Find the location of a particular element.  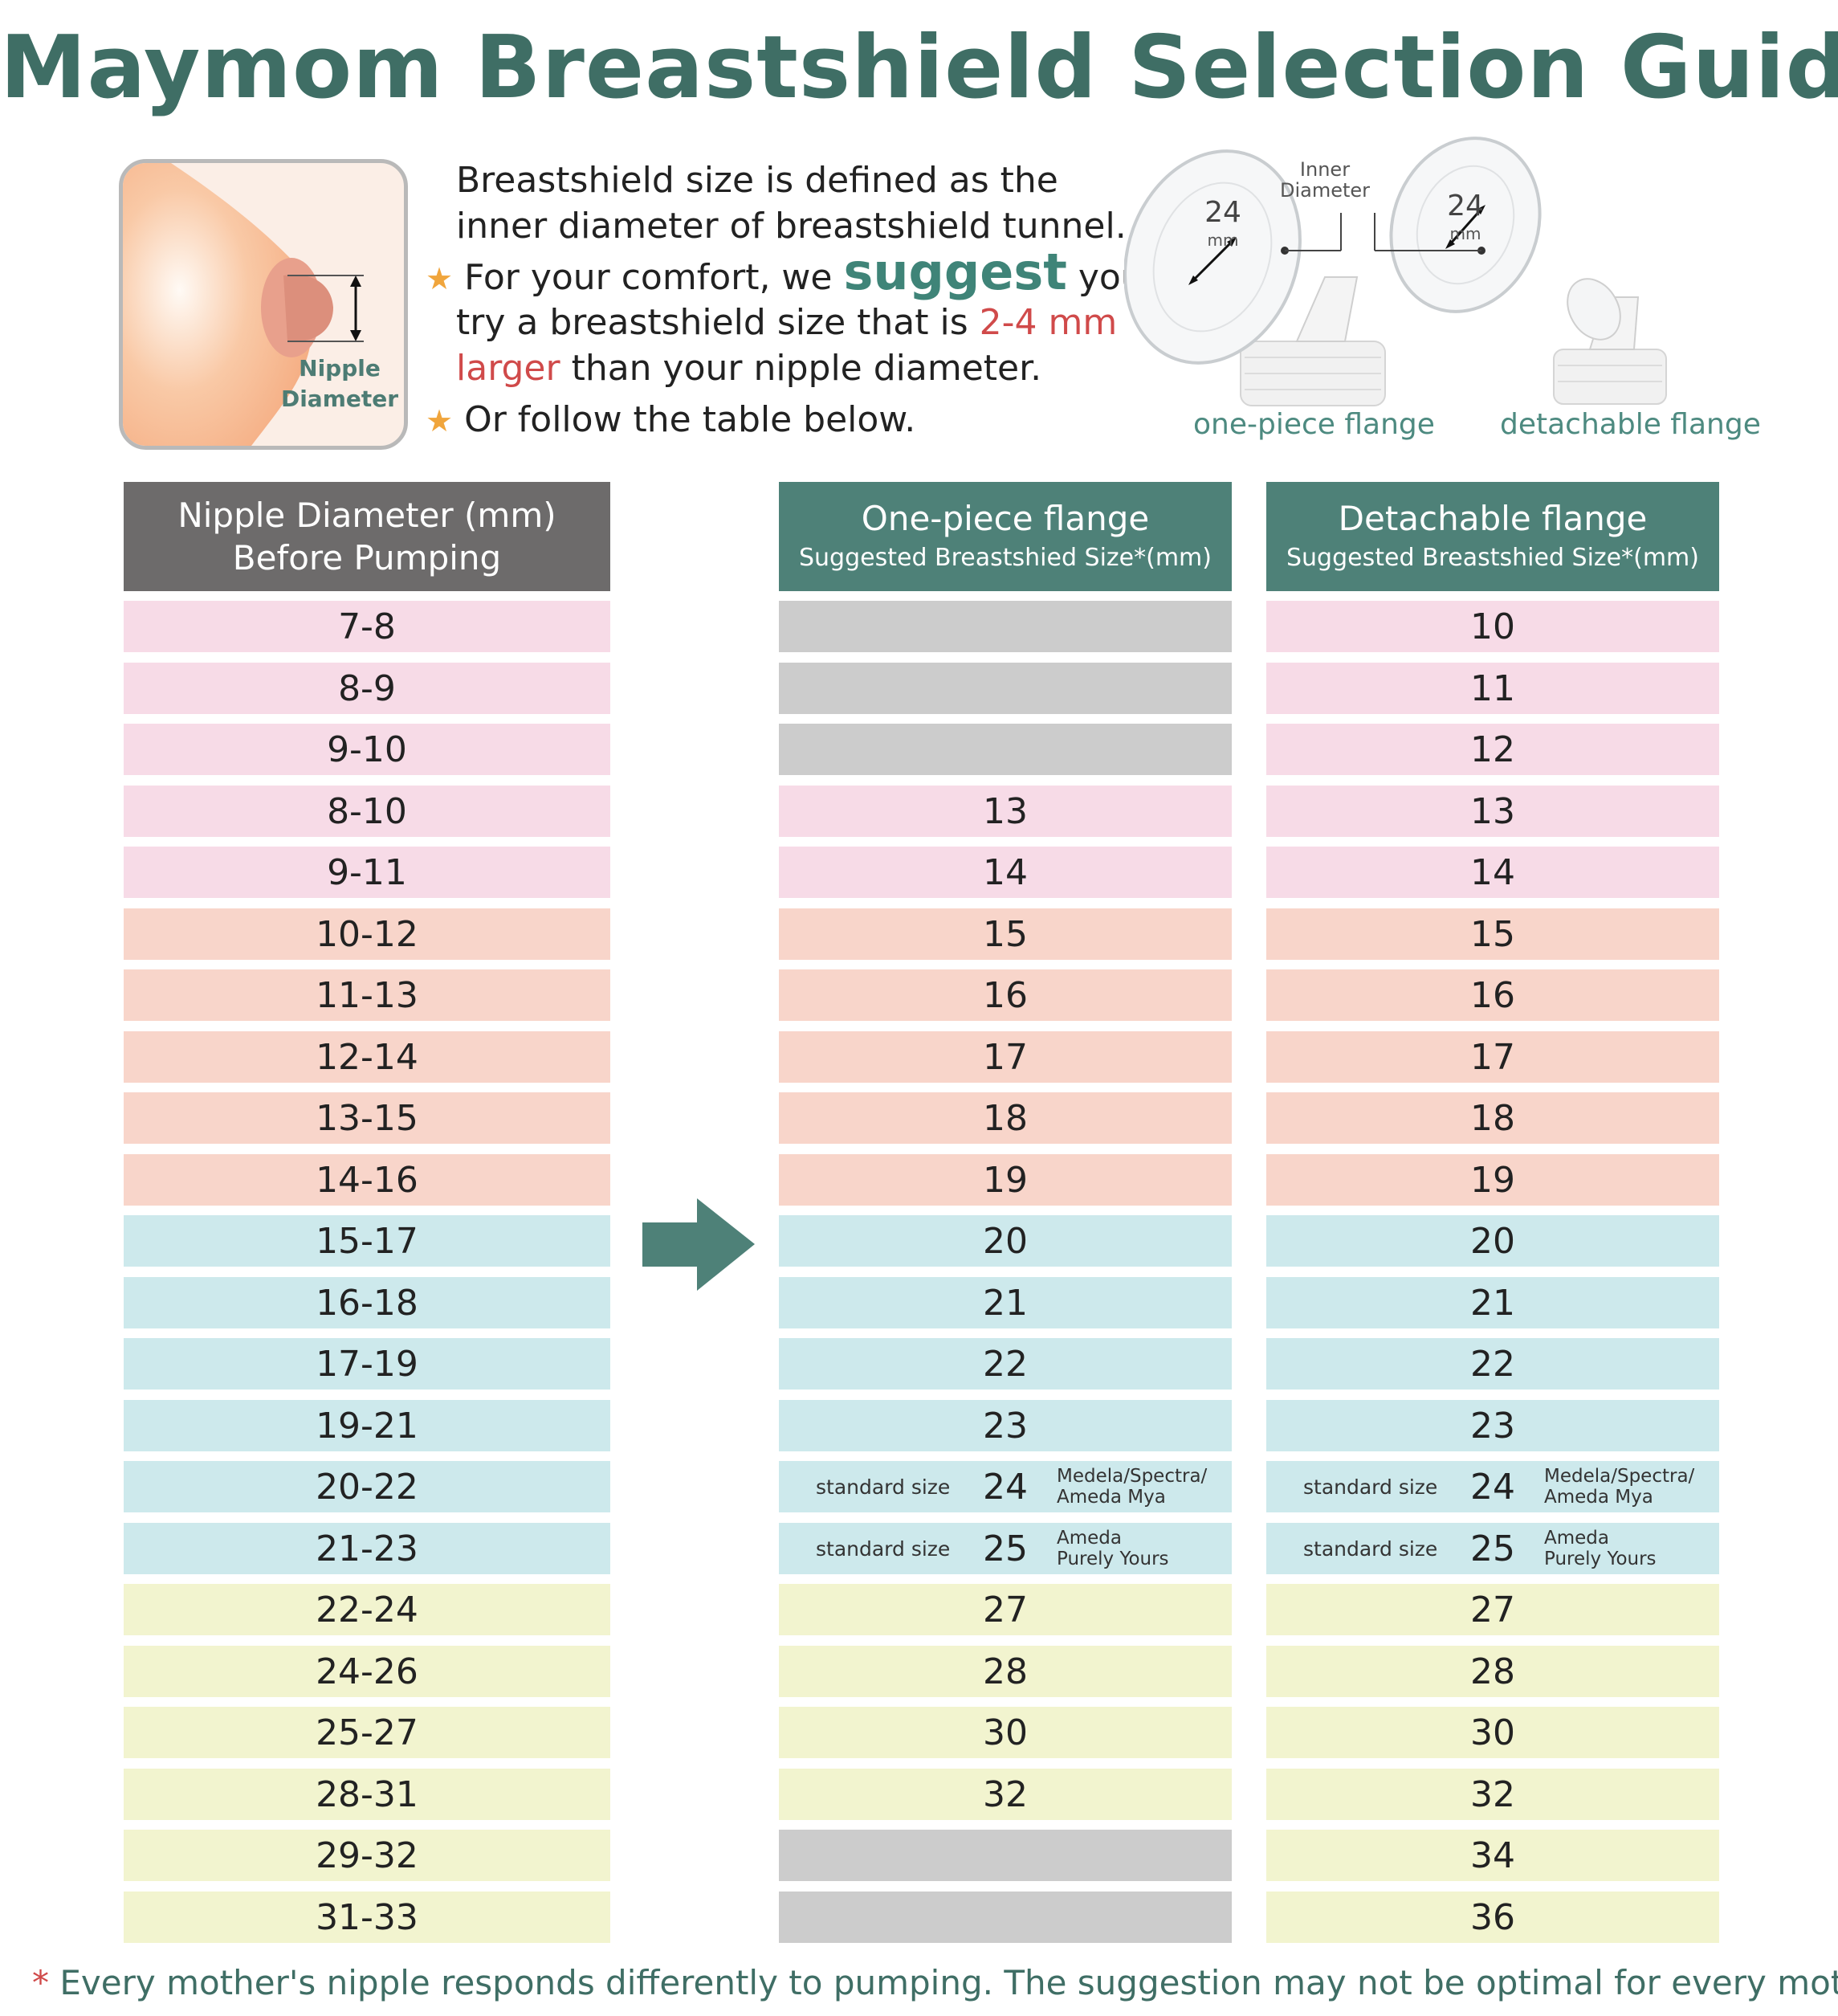

intro-range-highlight: 2-4 mm is located at coordinates (1048, 323).